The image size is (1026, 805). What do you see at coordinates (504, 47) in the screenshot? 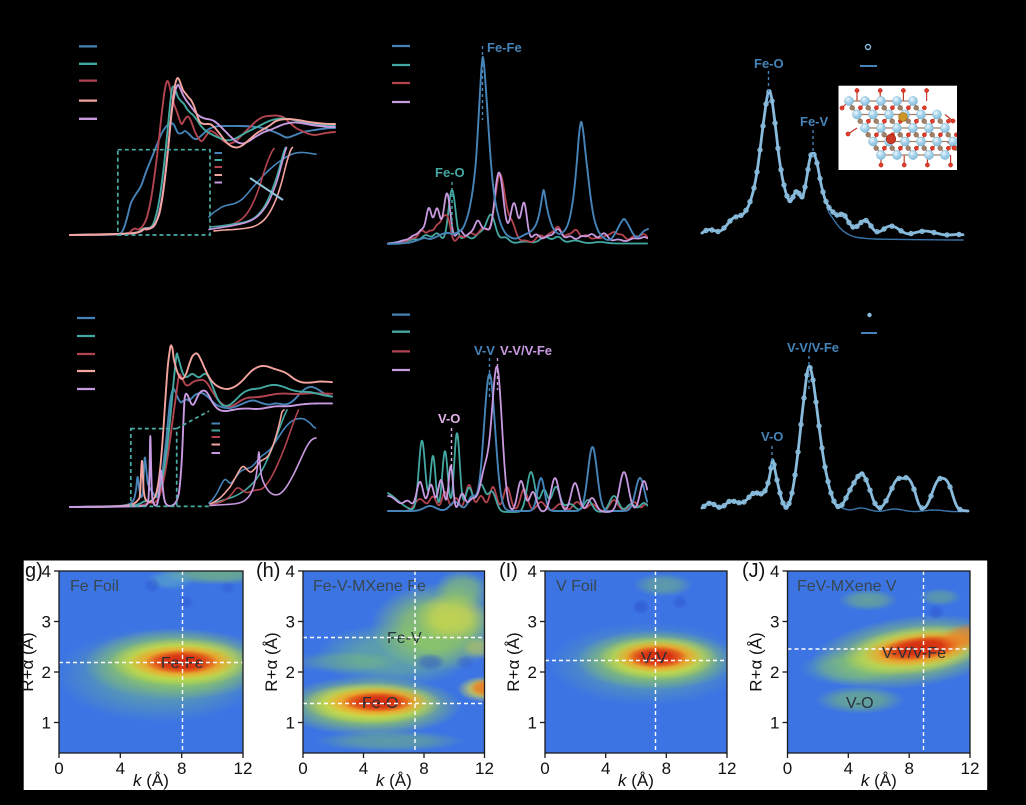
I see `svg-text: Fe-Fe` at bounding box center [504, 47].